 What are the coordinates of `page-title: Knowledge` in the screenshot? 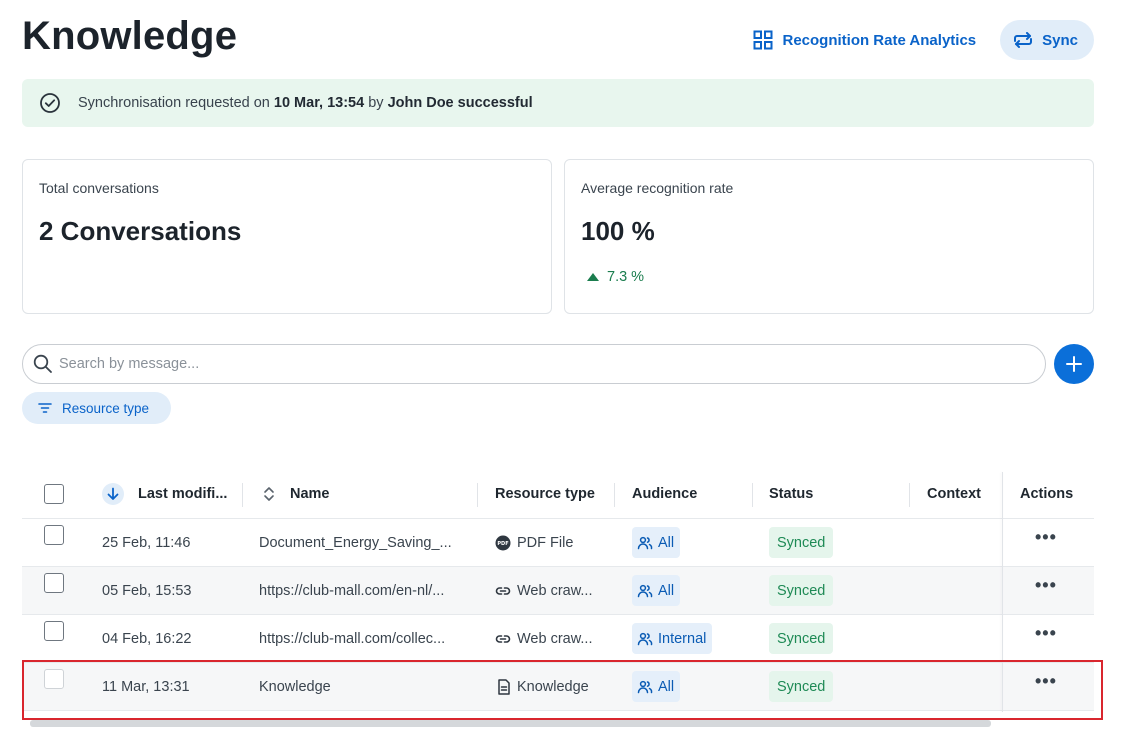 It's located at (130, 36).